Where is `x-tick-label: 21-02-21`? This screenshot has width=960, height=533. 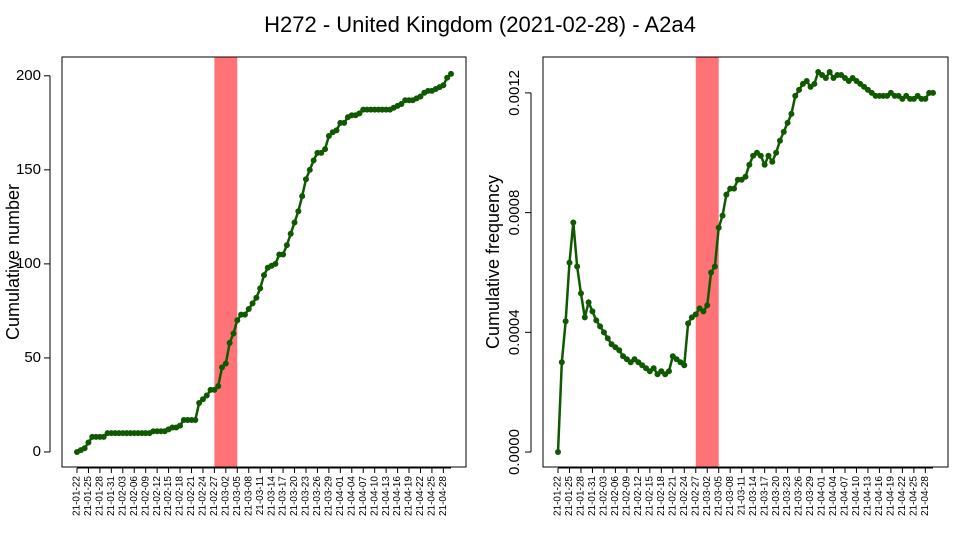 x-tick-label: 21-02-21 is located at coordinates (191, 496).